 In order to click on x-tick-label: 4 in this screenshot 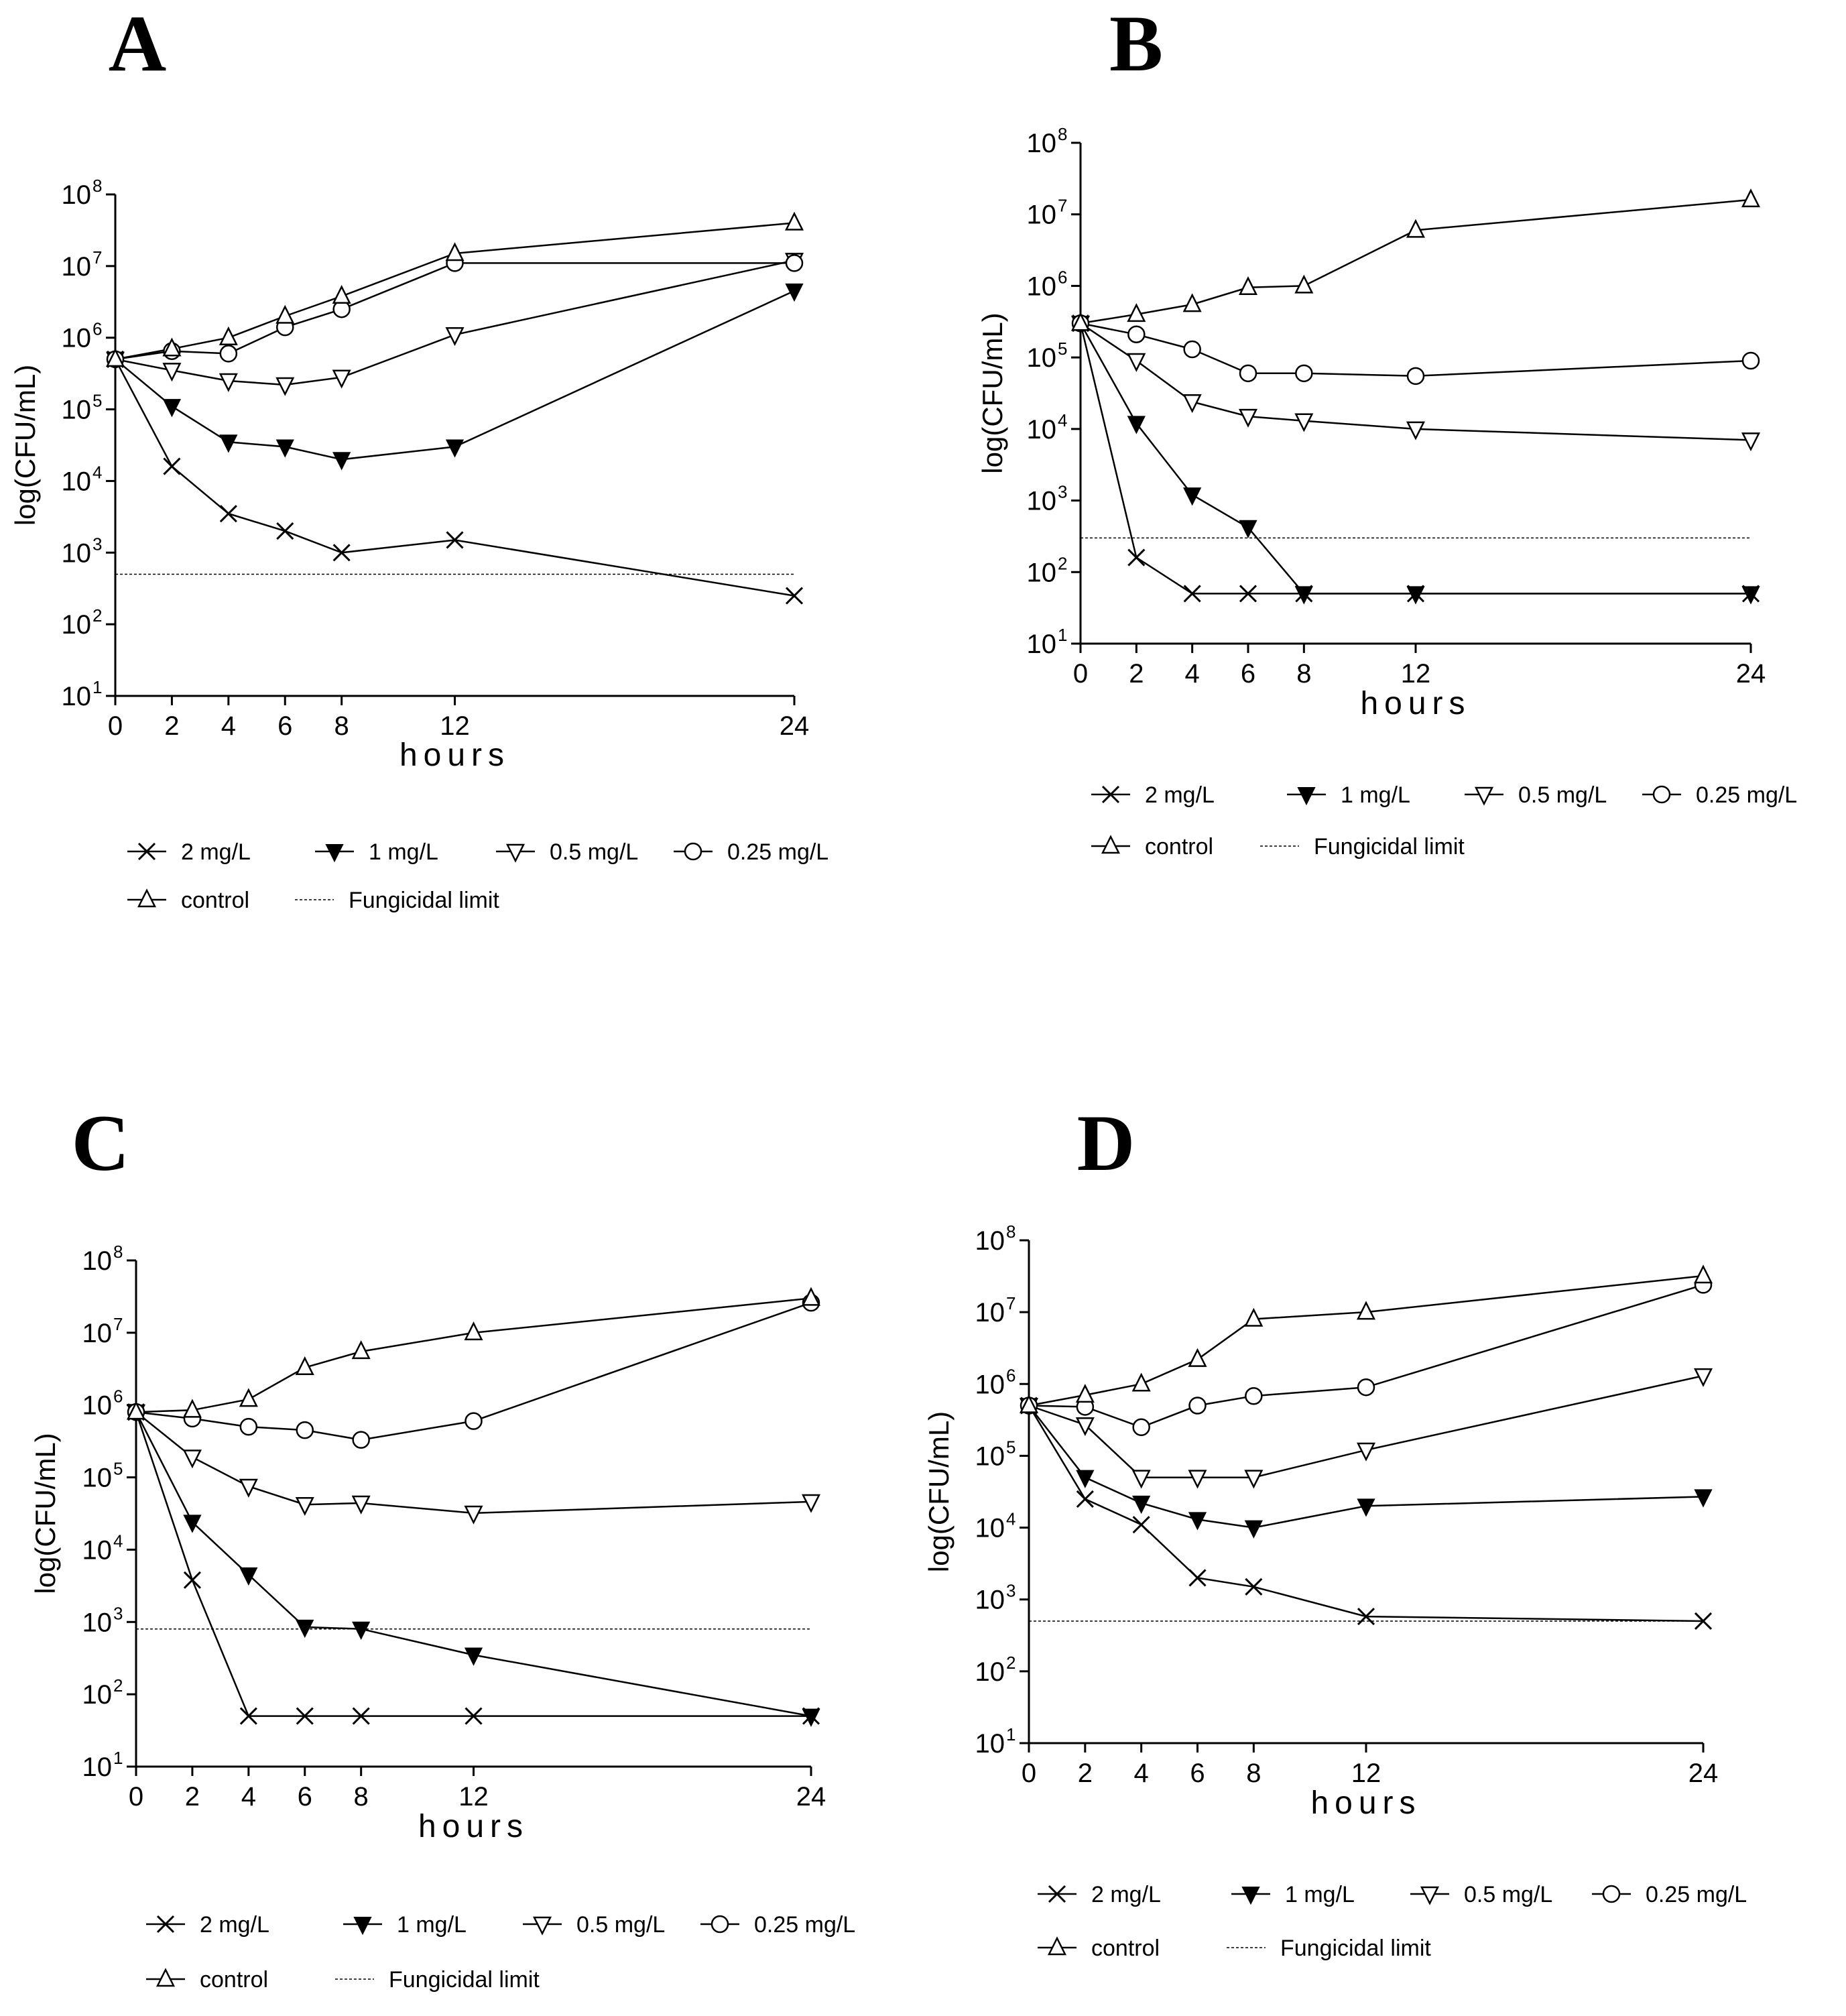, I will do `click(248, 1797)`.